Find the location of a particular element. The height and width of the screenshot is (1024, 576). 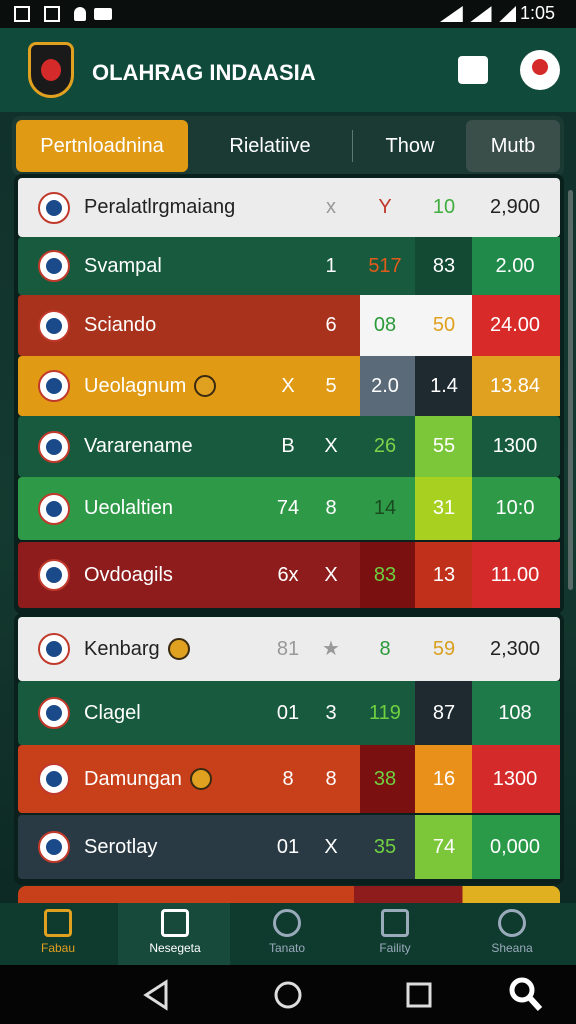

table-row is located at coordinates (289, 649).